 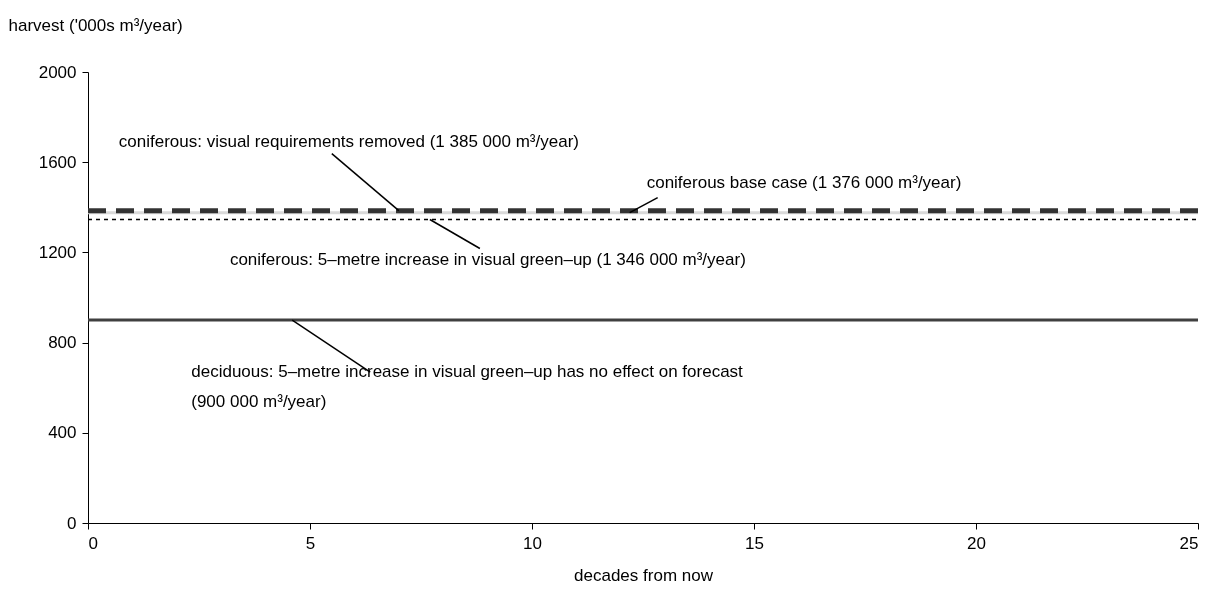 I want to click on y-tick-label: 800, so click(x=62, y=343).